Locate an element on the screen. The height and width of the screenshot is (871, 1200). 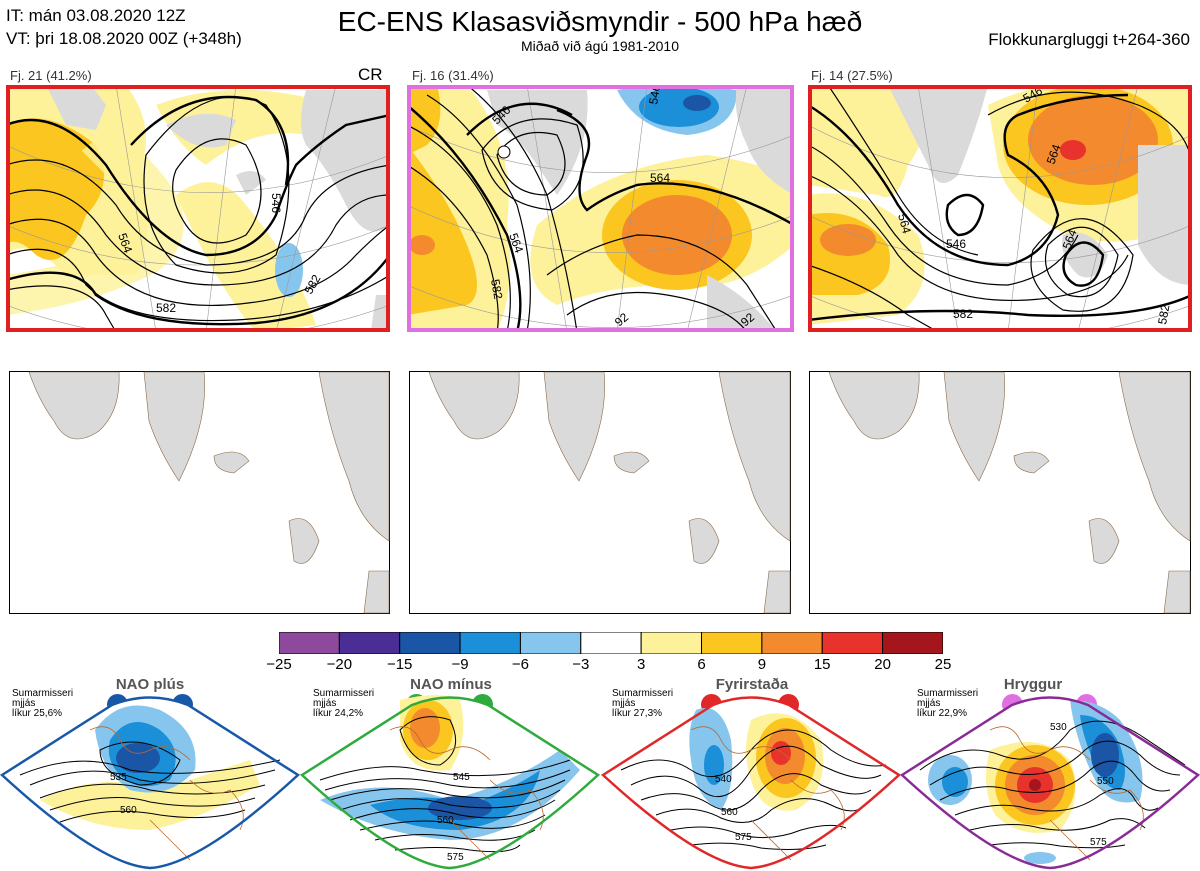
regime-2-title: NAO mínus is located at coordinates (451, 684).